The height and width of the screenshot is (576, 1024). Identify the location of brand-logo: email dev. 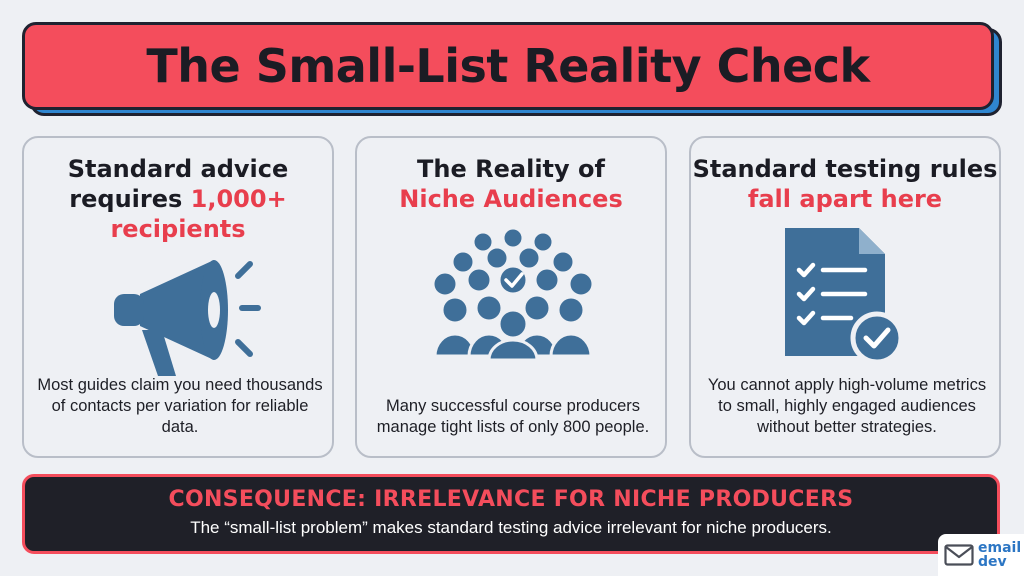
(981, 555).